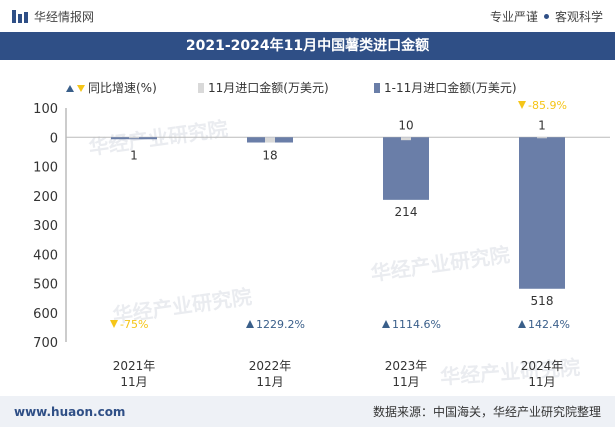  I want to click on footer-url: www.huaon.com, so click(70, 411).